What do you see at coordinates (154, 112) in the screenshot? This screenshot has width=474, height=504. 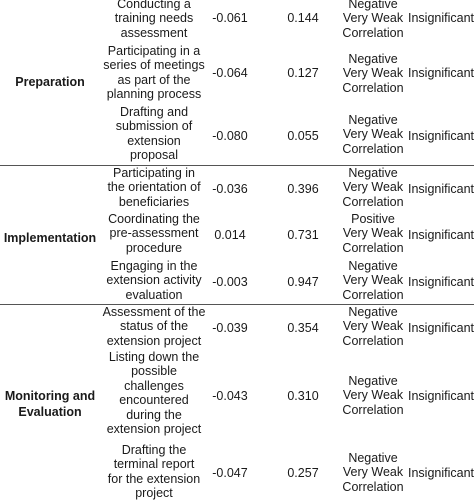 I see `activity-line: Drafting and` at bounding box center [154, 112].